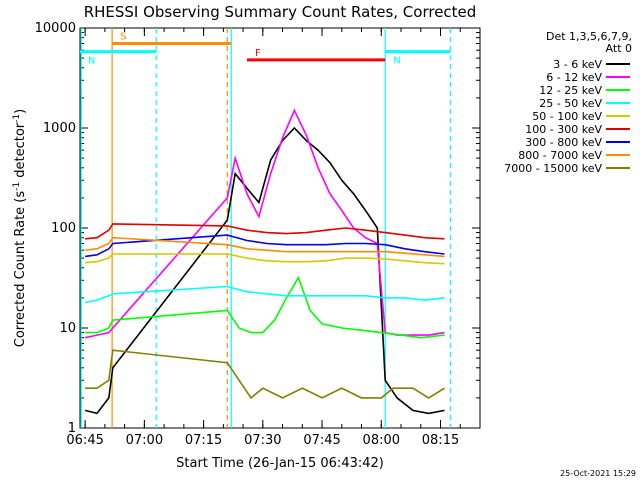 Image resolution: width=640 pixels, height=480 pixels. What do you see at coordinates (20, 111) in the screenshot?
I see `y-axis-label-end: )` at bounding box center [20, 111].